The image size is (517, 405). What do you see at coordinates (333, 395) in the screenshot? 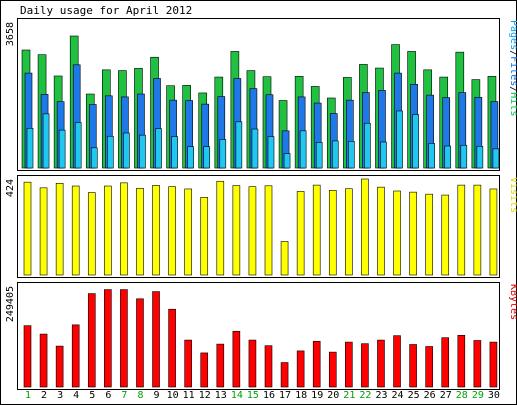
I see `x-tick-label: 20` at bounding box center [333, 395].